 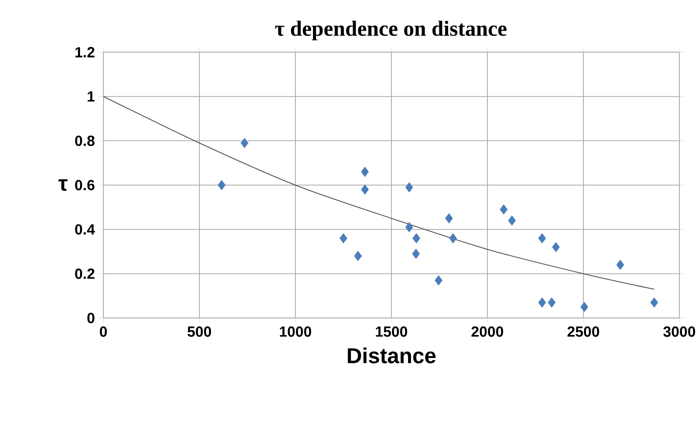 I want to click on x-tick-label: 2000, so click(x=488, y=331).